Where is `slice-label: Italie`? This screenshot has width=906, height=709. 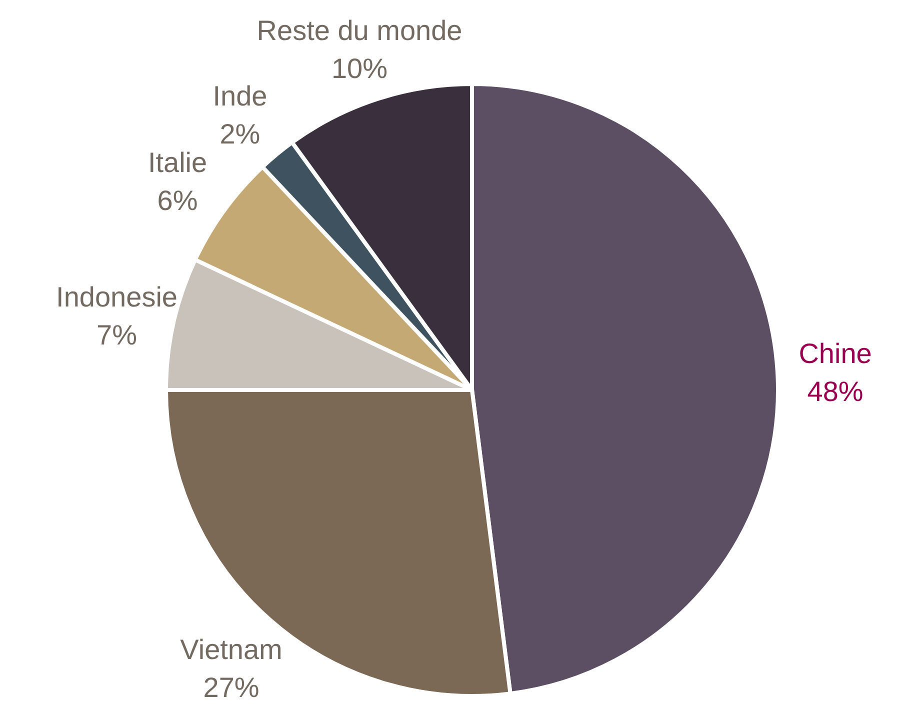 slice-label: Italie is located at coordinates (178, 162).